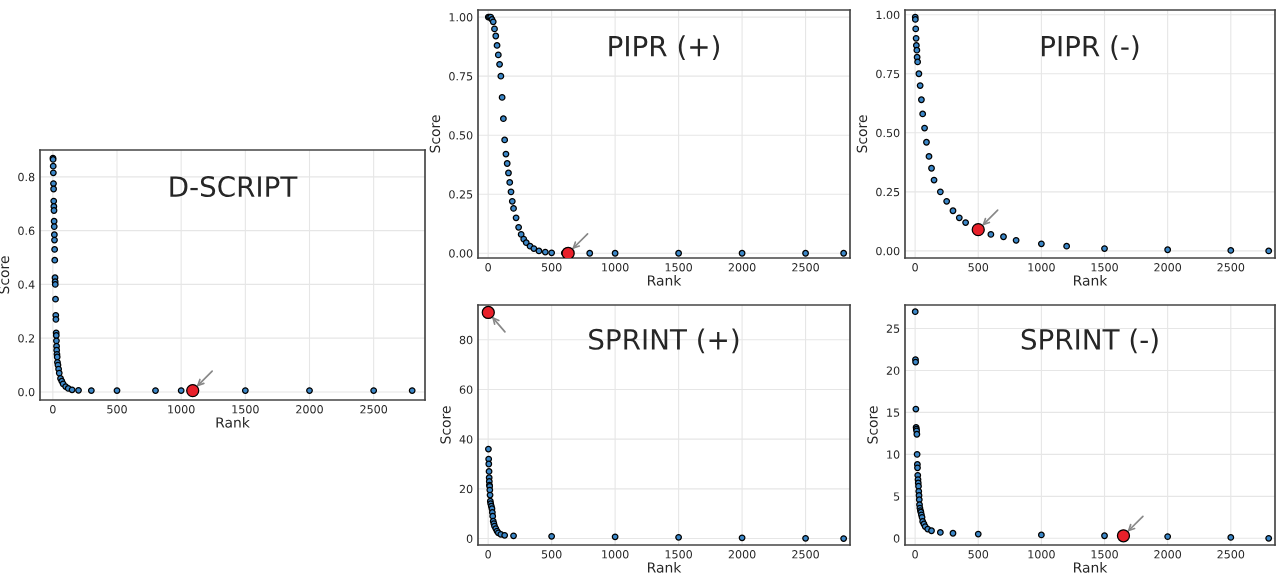 The width and height of the screenshot is (1283, 580). What do you see at coordinates (1090, 47) in the screenshot?
I see `text: PIPR (-)` at bounding box center [1090, 47].